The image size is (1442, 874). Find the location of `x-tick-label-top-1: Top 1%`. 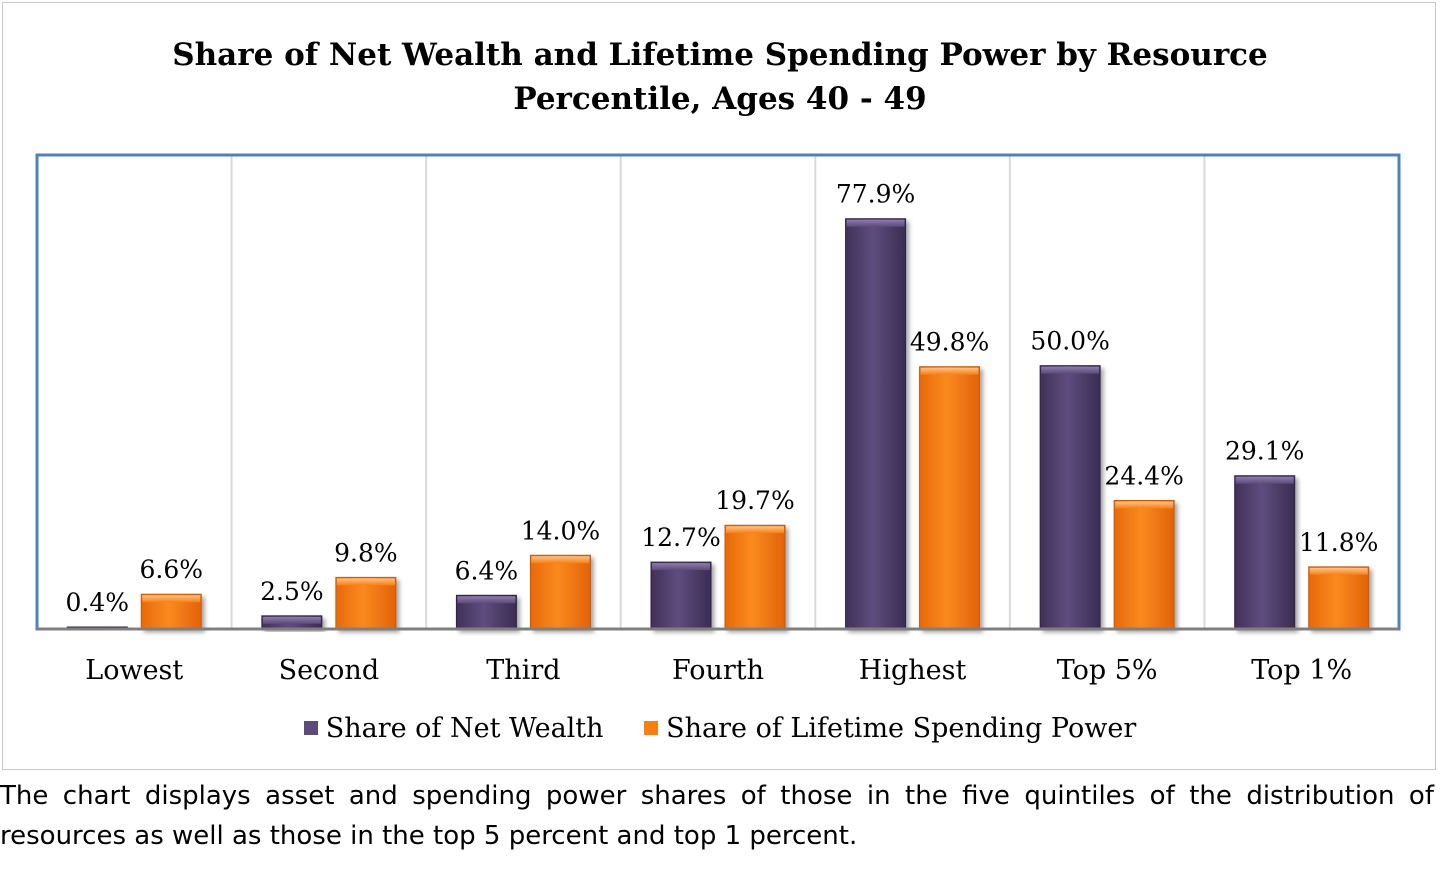

x-tick-label-top-1: Top 1% is located at coordinates (1301, 670).